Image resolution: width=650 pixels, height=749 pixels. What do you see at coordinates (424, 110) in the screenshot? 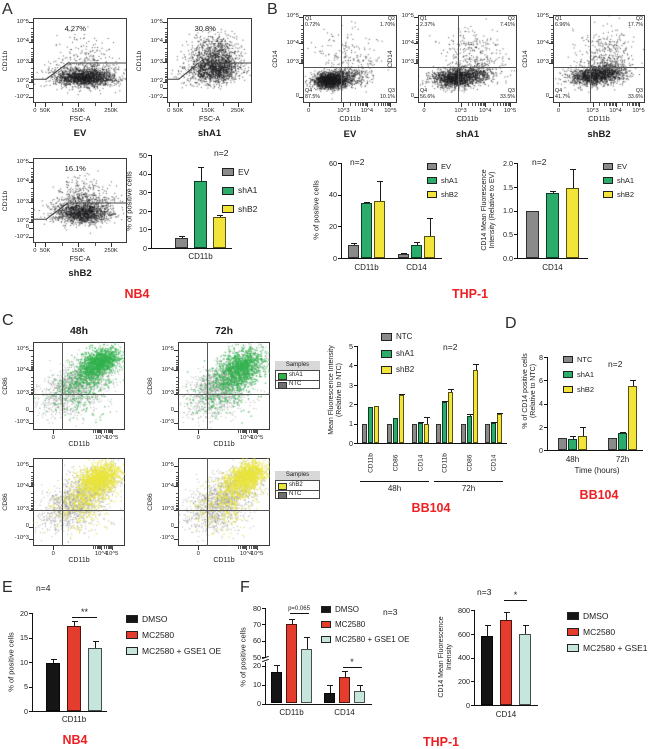
I see `x-tick-label: 0` at bounding box center [424, 110].